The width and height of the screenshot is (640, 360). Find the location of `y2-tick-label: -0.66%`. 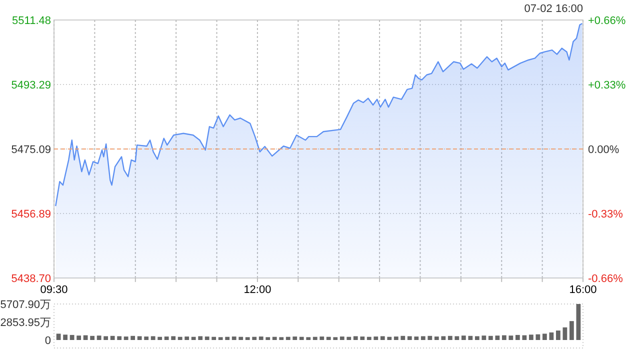

y2-tick-label: -0.66% is located at coordinates (606, 278).